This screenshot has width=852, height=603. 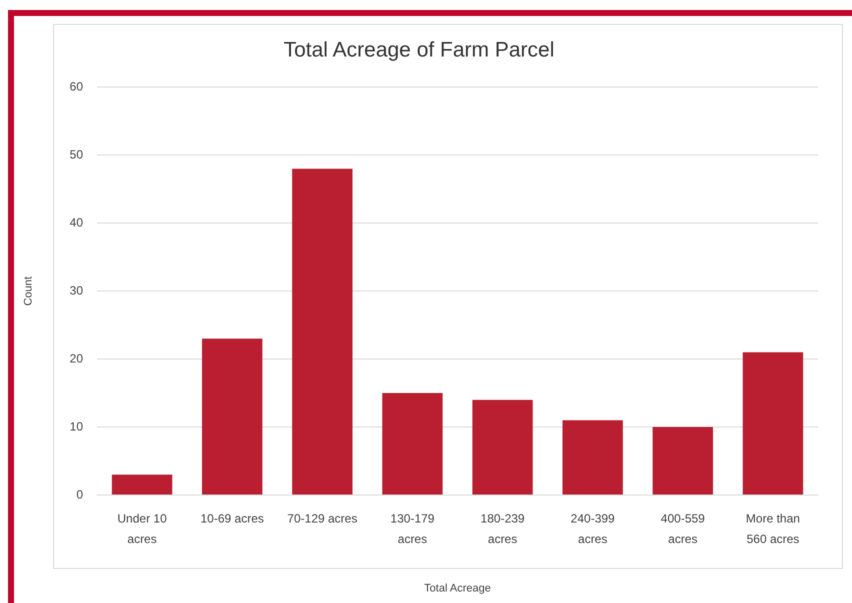 What do you see at coordinates (77, 290) in the screenshot?
I see `y-tick-label: 30` at bounding box center [77, 290].